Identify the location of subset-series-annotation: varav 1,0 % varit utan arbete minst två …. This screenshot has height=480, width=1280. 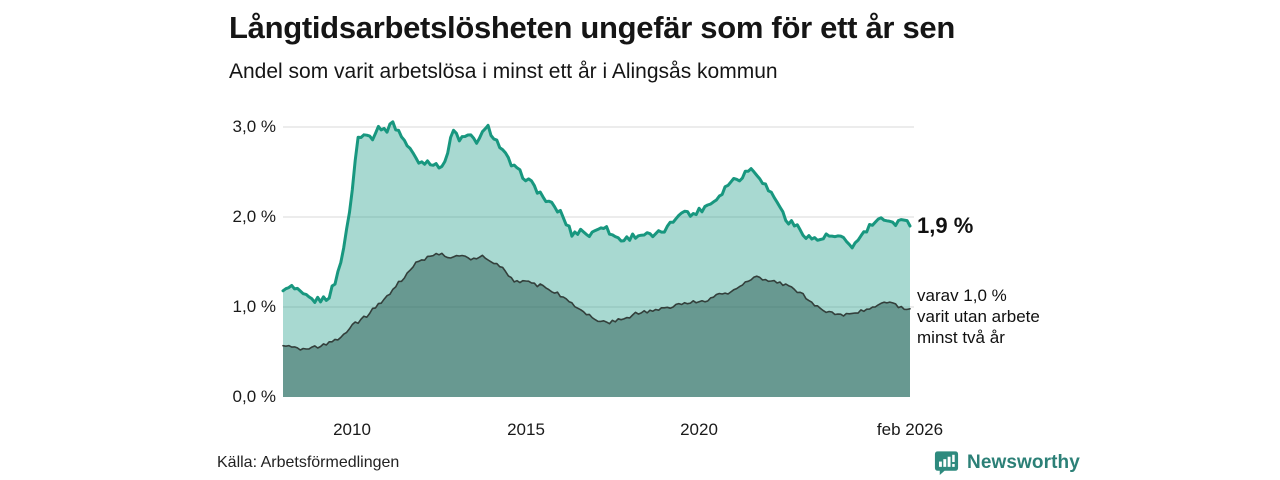
(978, 316).